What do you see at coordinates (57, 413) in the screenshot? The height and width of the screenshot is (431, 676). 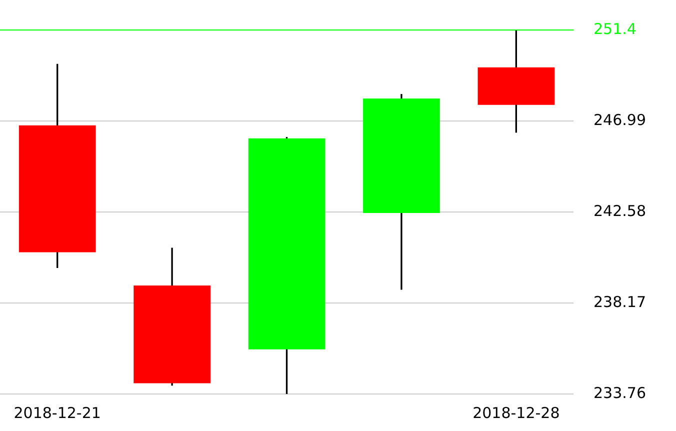 I see `x-tick-label: 2018-12-21` at bounding box center [57, 413].